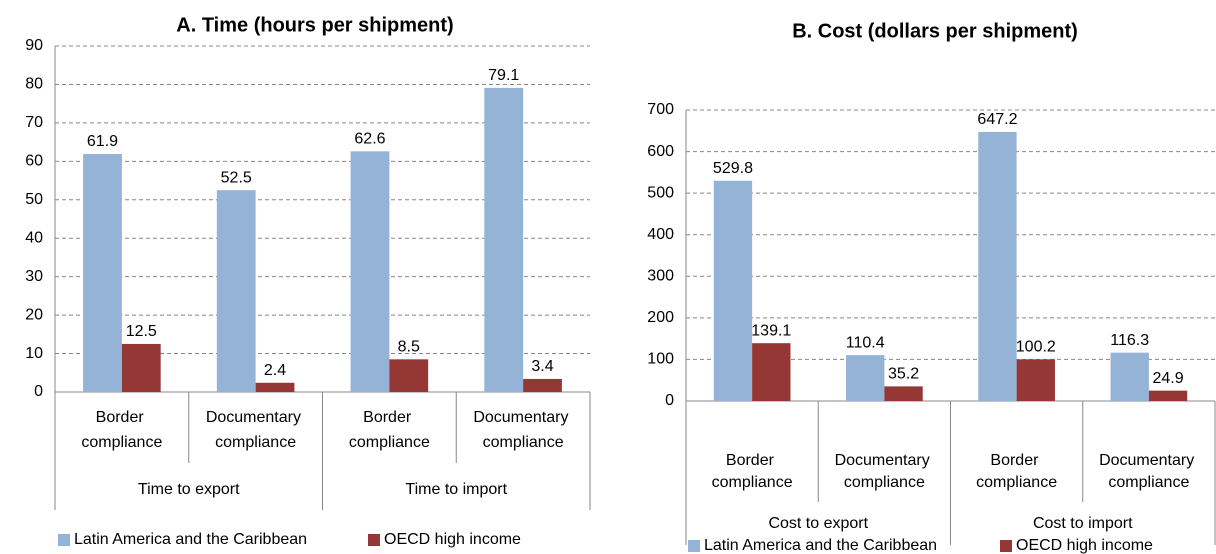  Describe the element at coordinates (865, 342) in the screenshot. I see `data-label: 110.4` at that location.